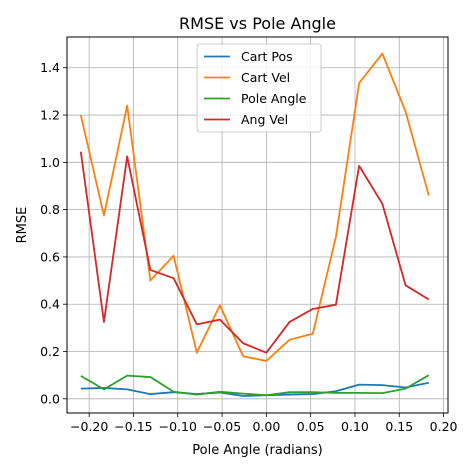  I want to click on x-tick-label: −0.10, so click(178, 426).